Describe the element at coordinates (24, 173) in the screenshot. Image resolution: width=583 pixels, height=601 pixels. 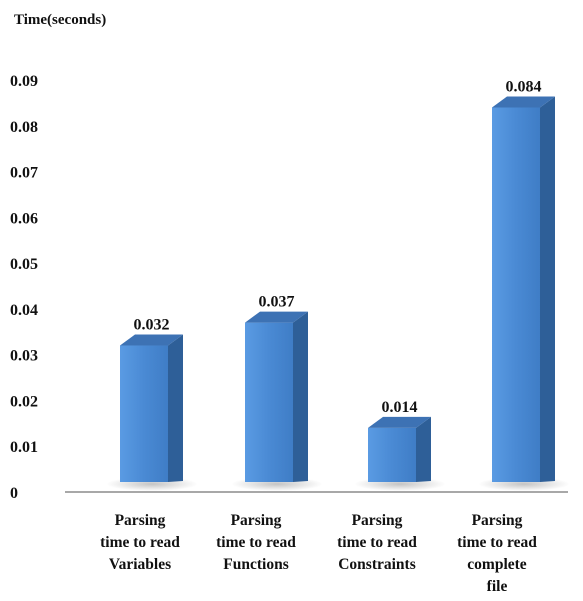
I see `y-tick-label: 0.07` at that location.